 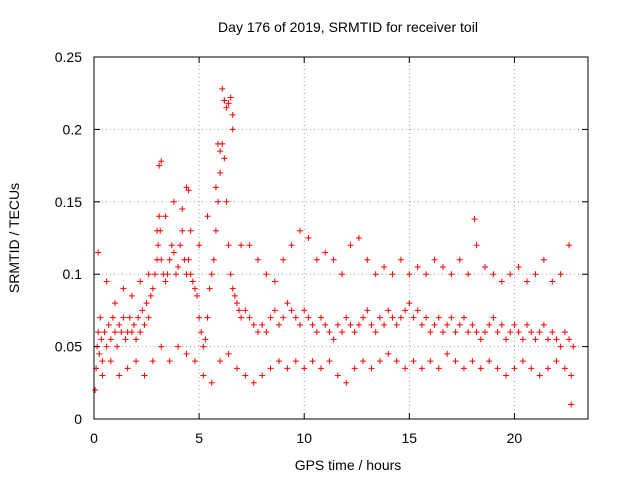 What do you see at coordinates (68, 57) in the screenshot?
I see `y-tick-label: 0.25` at bounding box center [68, 57].